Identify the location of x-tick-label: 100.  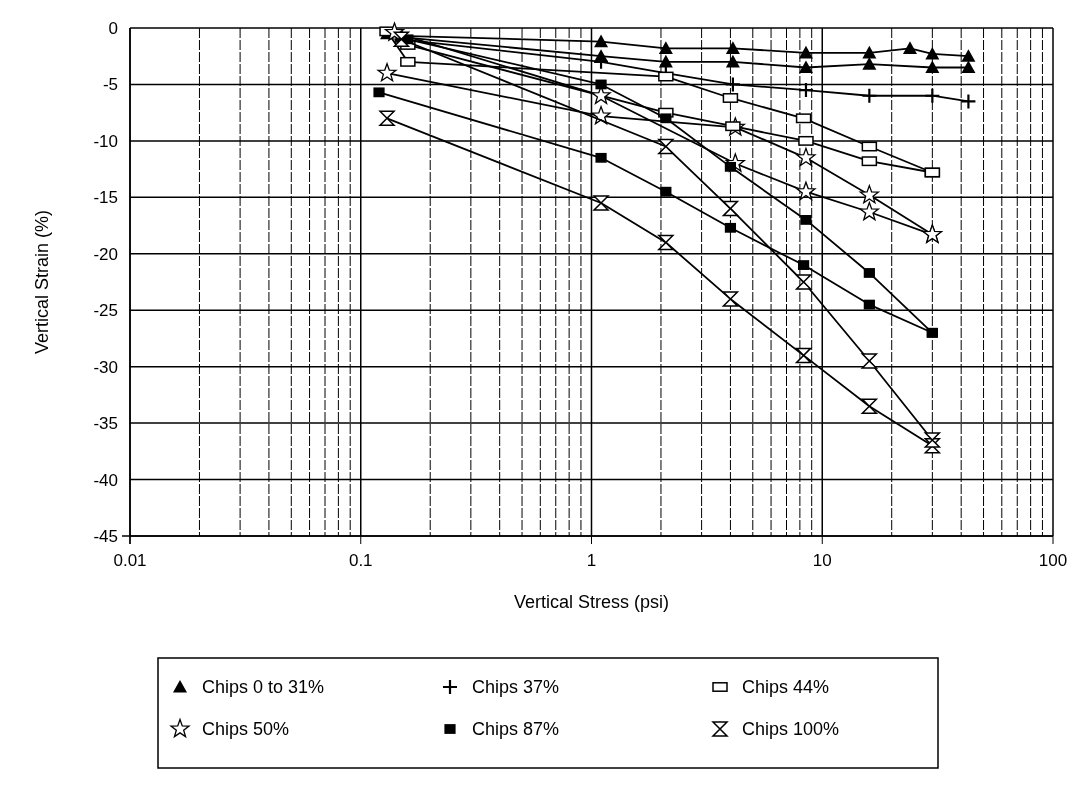
(1053, 560).